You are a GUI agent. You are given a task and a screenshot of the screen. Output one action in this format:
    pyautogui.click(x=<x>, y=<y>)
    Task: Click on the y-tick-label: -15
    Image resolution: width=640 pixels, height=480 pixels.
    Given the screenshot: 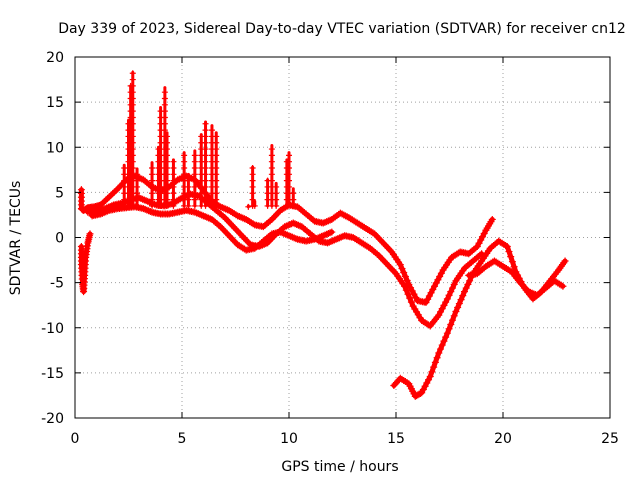 What is the action you would take?
    pyautogui.click(x=52, y=374)
    